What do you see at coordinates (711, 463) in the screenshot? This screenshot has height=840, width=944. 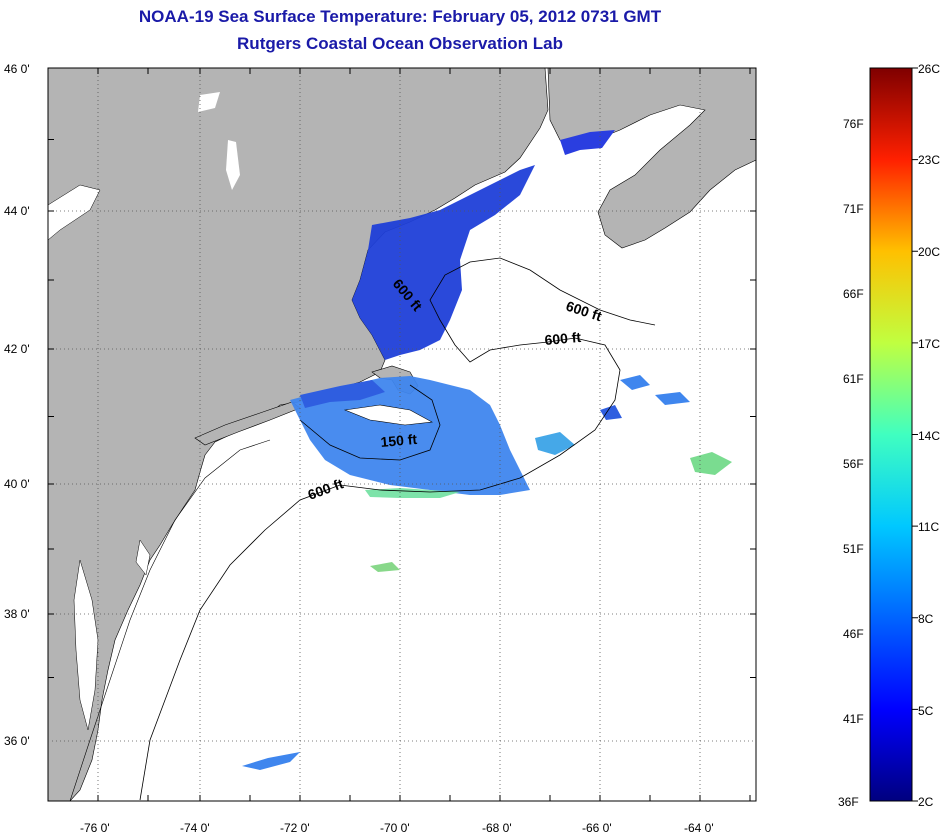 I see `sst-patch-east` at bounding box center [711, 463].